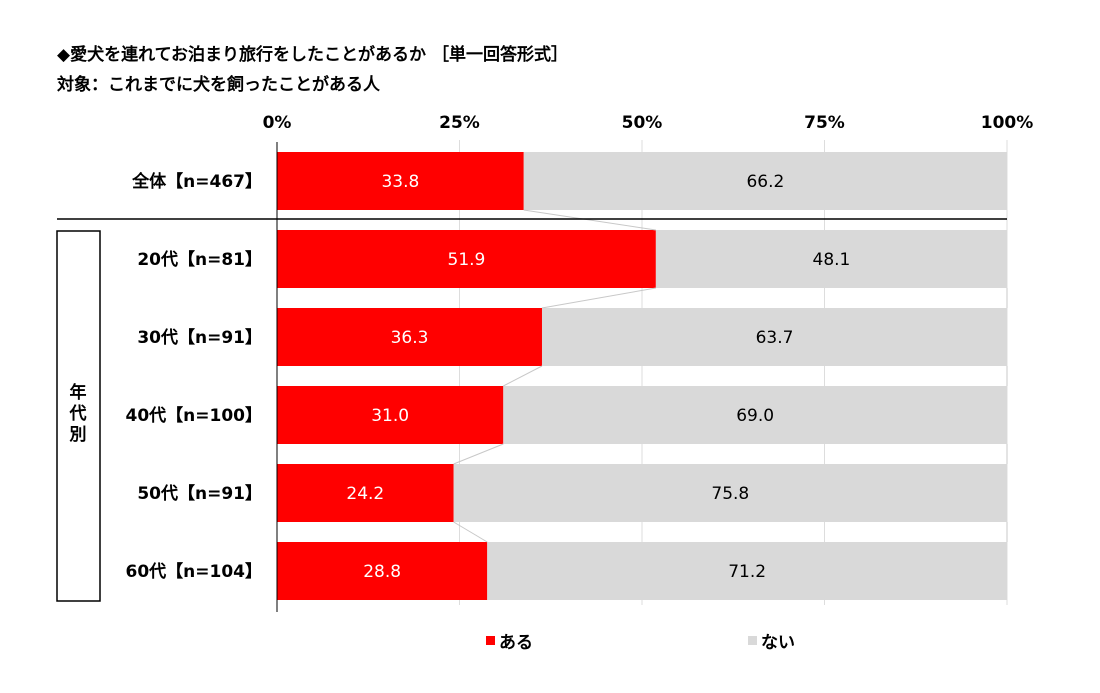  What do you see at coordinates (277, 123) in the screenshot?
I see `x-tick-label: 0%` at bounding box center [277, 123].